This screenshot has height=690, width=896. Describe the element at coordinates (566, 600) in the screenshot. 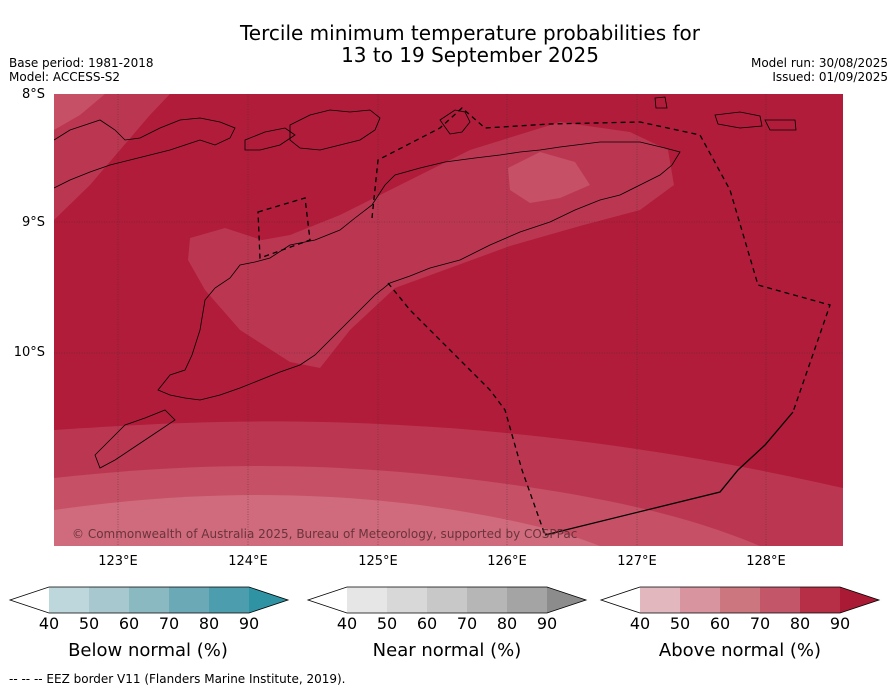

I see `near-arrow-right` at that location.